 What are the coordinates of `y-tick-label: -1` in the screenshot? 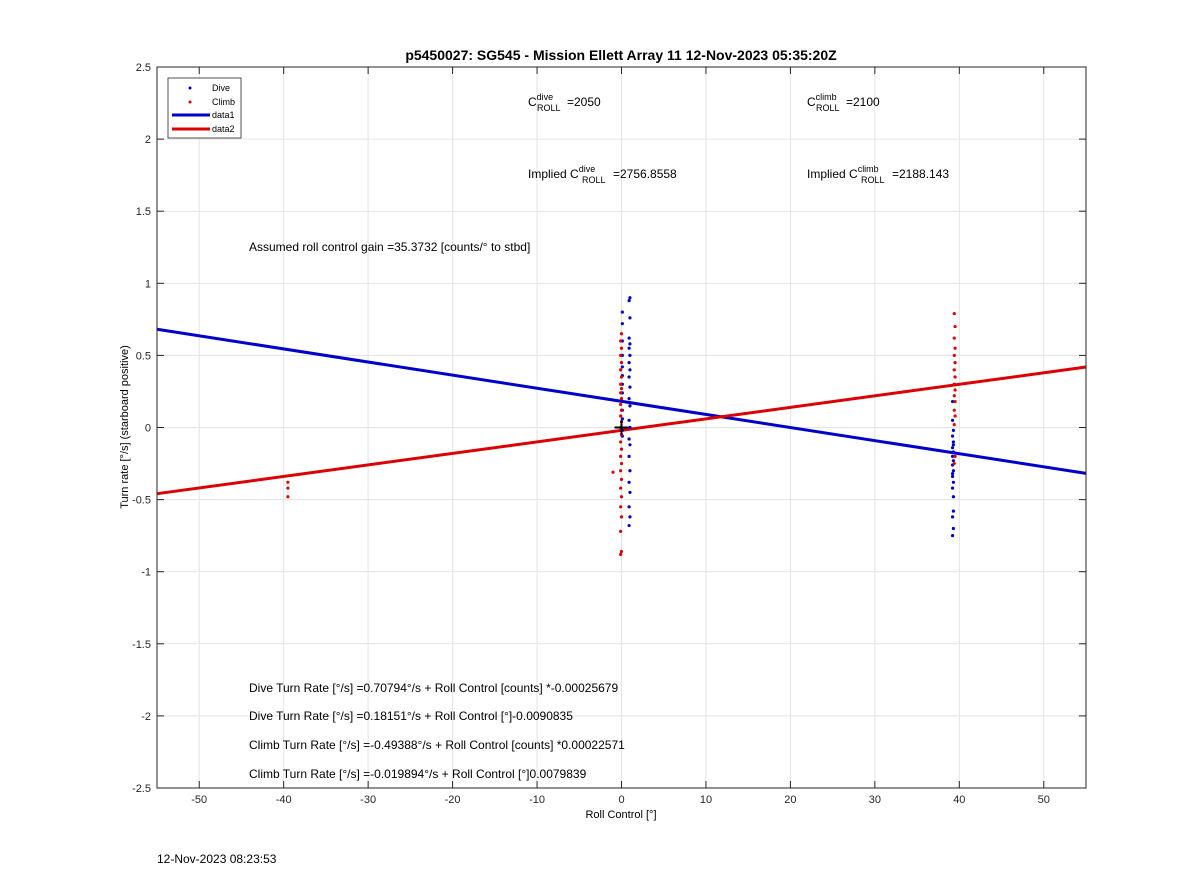 It's located at (146, 573).